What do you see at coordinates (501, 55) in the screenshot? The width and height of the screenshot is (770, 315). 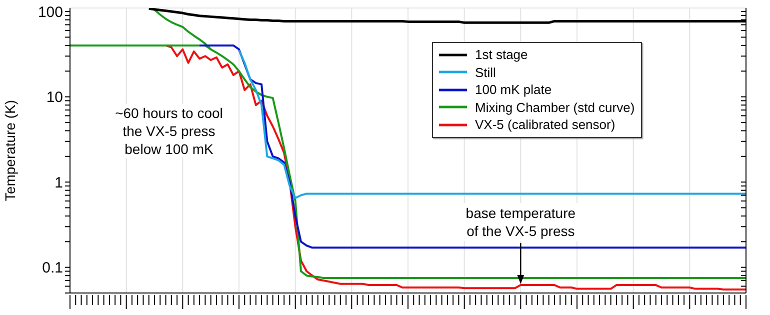 I see `legend-label: 1st stage` at bounding box center [501, 55].